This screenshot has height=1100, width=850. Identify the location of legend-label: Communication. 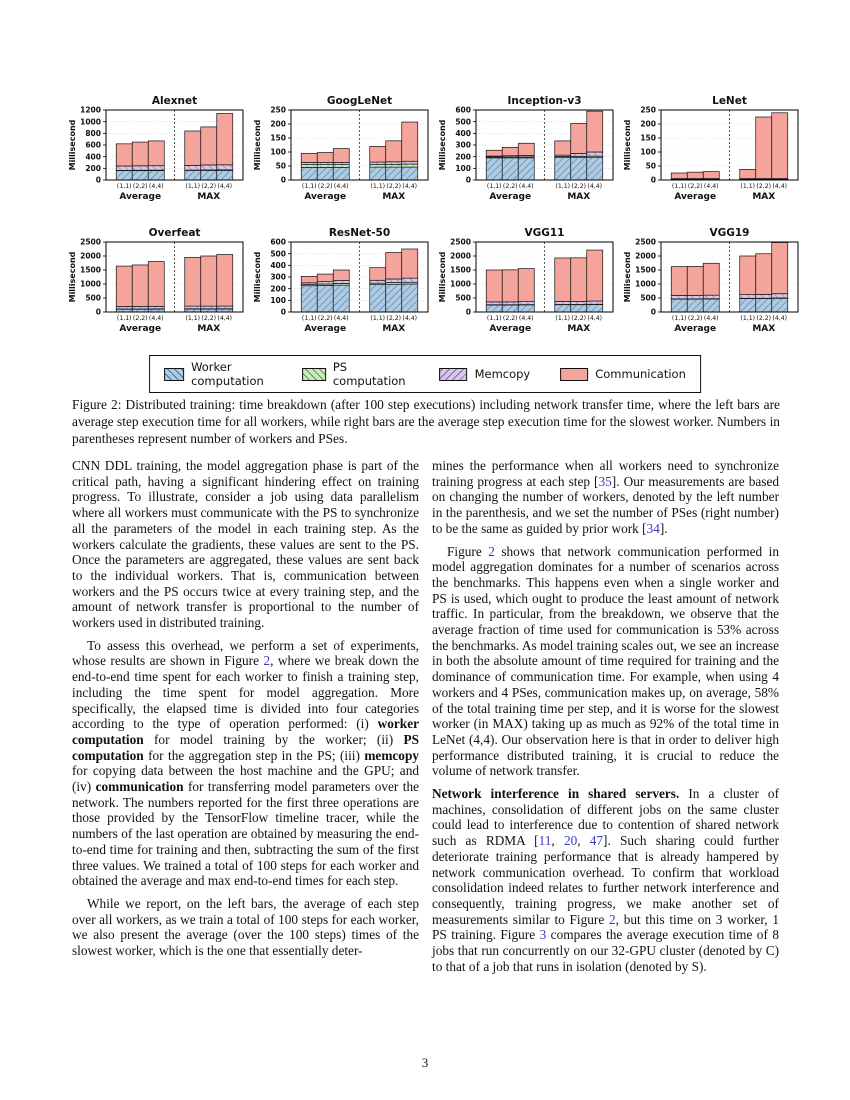
(640, 374).